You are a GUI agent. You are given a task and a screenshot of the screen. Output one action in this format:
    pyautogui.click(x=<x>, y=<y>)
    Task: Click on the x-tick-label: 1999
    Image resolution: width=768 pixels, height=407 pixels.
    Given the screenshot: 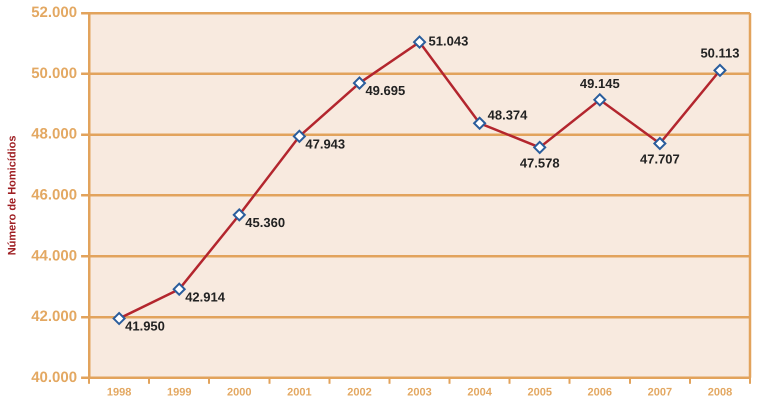 What is the action you would take?
    pyautogui.click(x=179, y=392)
    